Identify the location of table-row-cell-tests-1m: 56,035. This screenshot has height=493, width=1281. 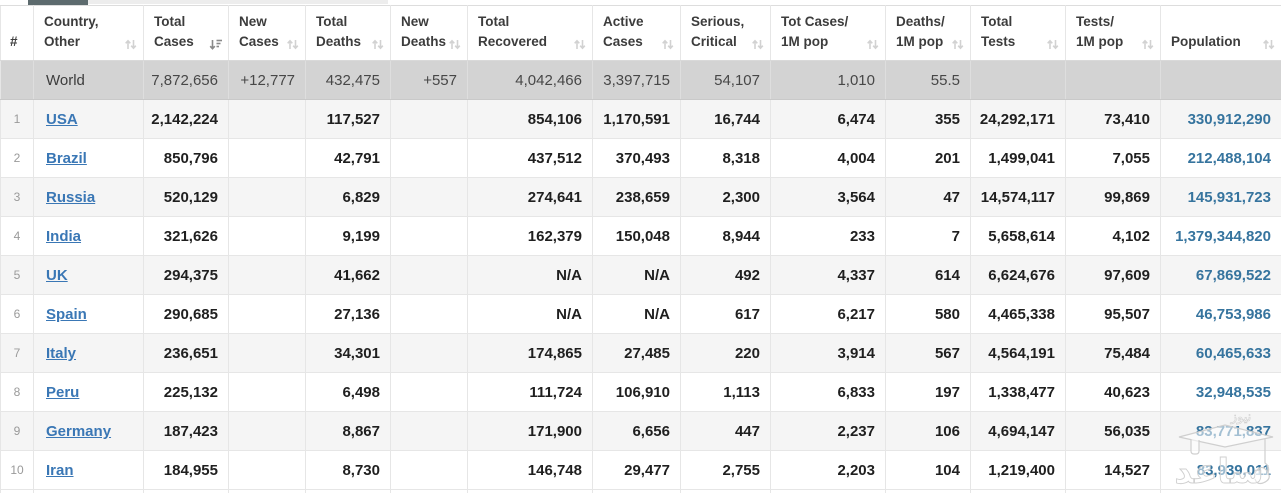
(1113, 431).